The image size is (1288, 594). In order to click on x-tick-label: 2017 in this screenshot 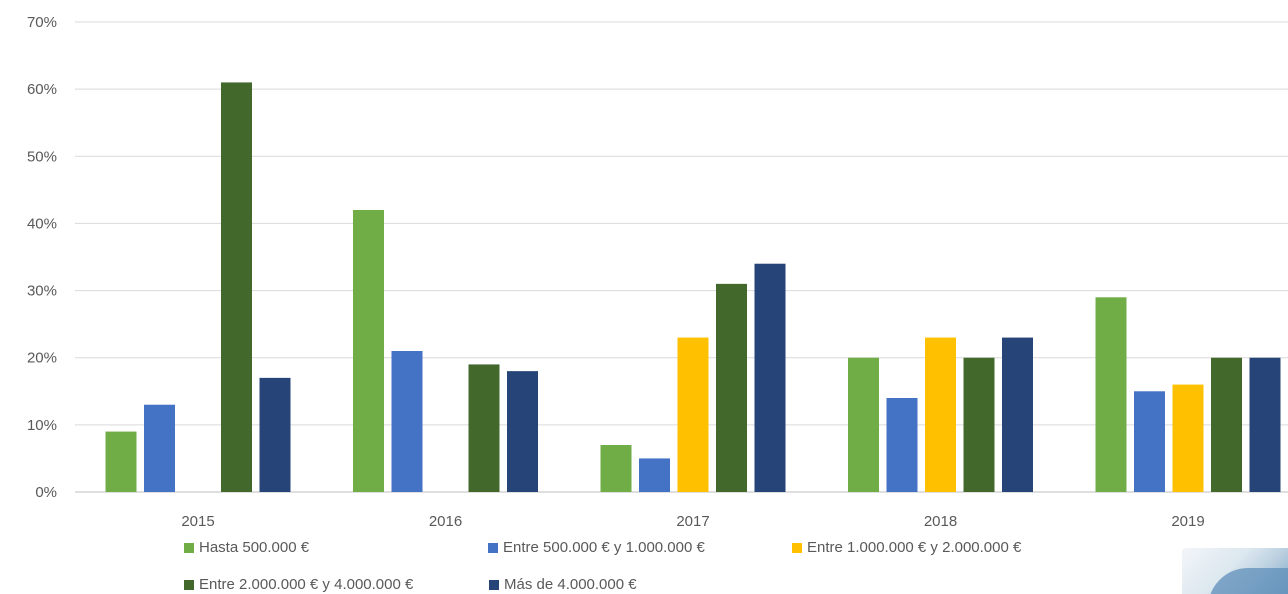, I will do `click(692, 521)`.